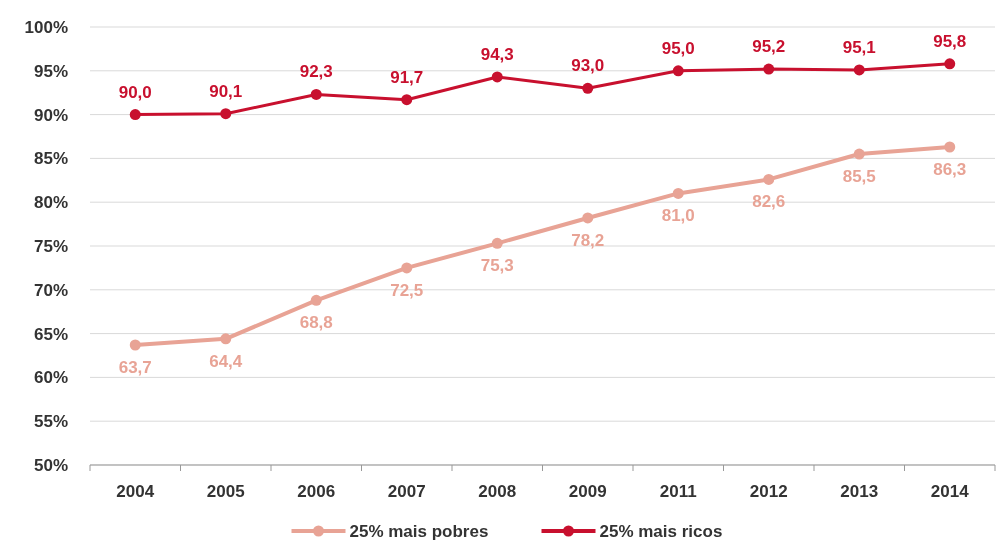 The height and width of the screenshot is (541, 1003). I want to click on x-tick-label: 2014, so click(950, 491).